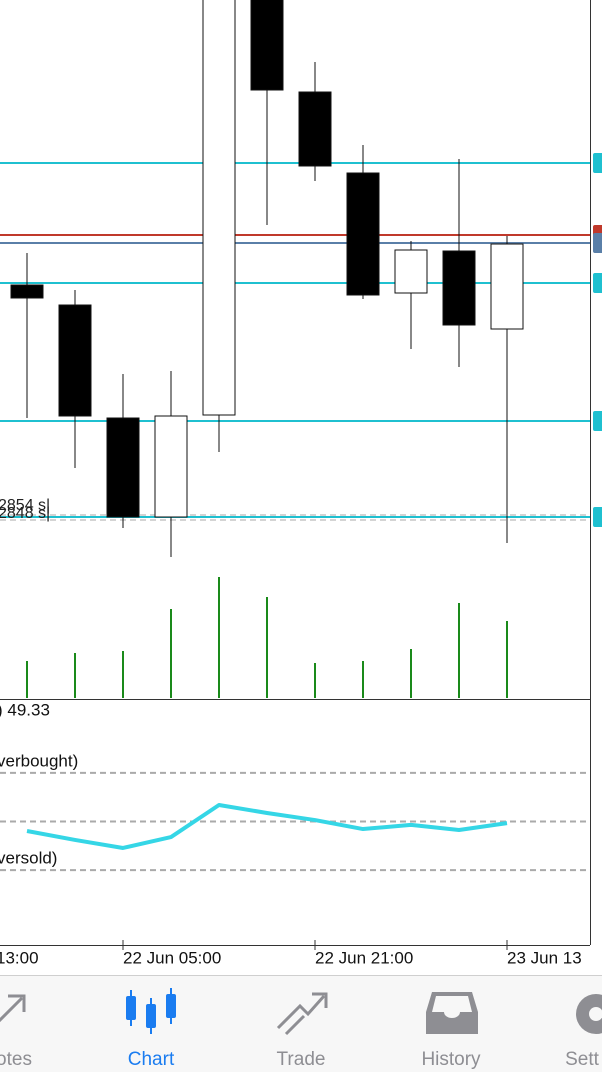 The width and height of the screenshot is (602, 1077). Describe the element at coordinates (39, 760) in the screenshot. I see `indicator-level-label: verbought)` at that location.